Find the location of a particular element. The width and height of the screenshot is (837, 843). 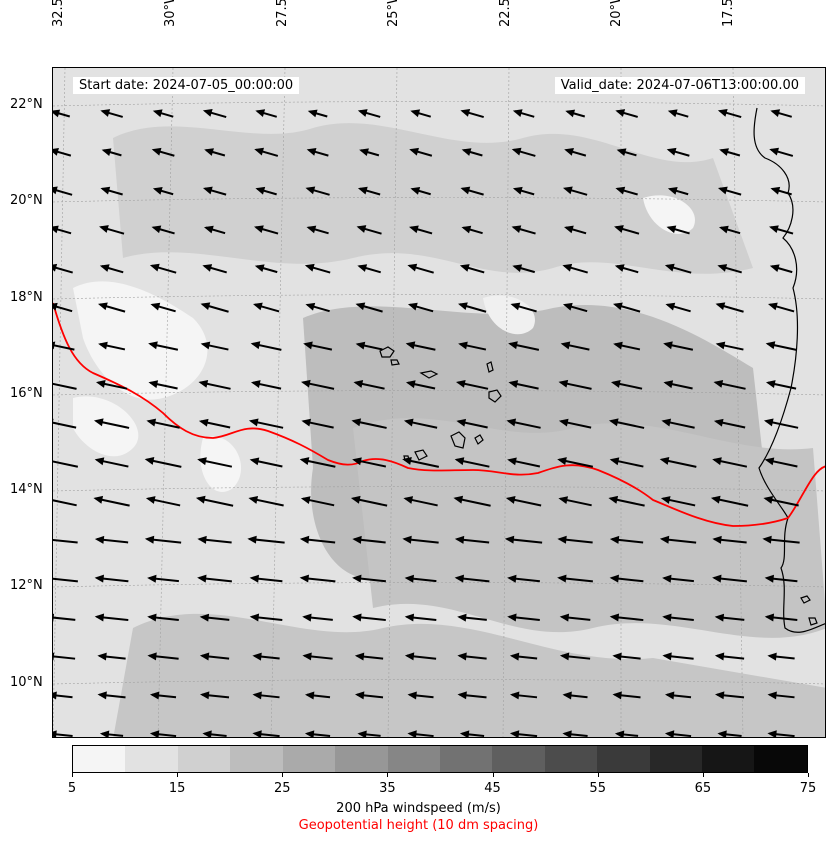

parallel-18N is located at coordinates (439, 297).